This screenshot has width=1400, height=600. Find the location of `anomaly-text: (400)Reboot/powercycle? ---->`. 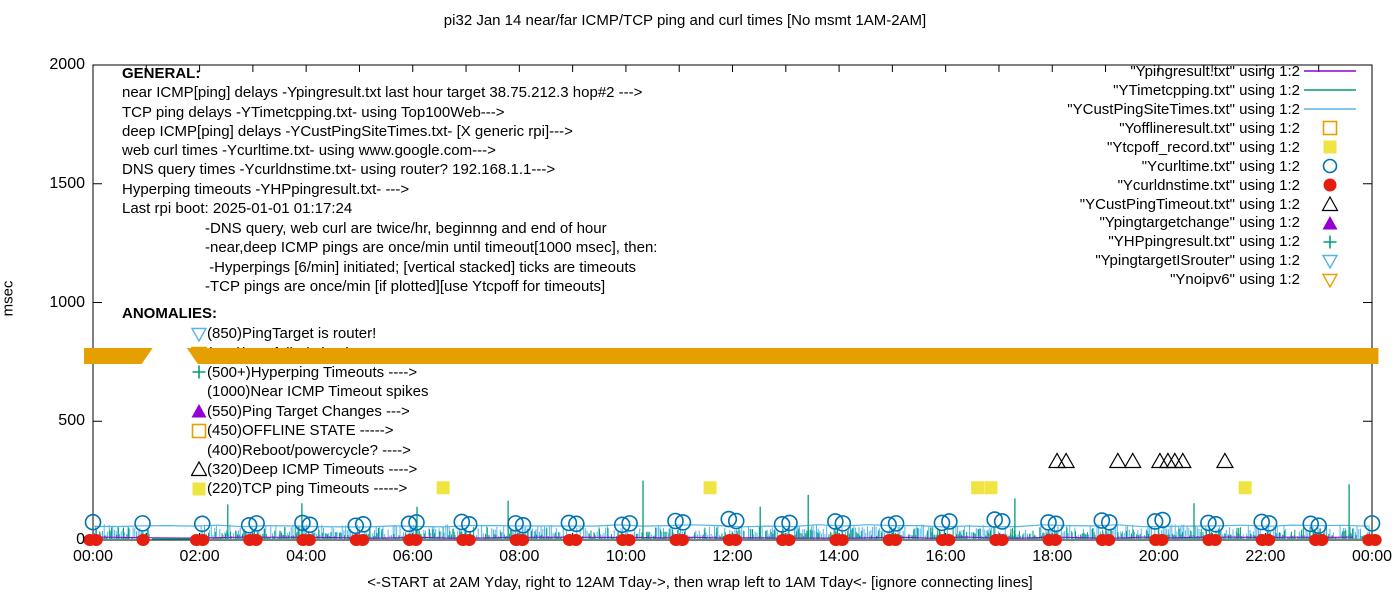

anomaly-text: (400)Reboot/powercycle? ----> is located at coordinates (309, 450).